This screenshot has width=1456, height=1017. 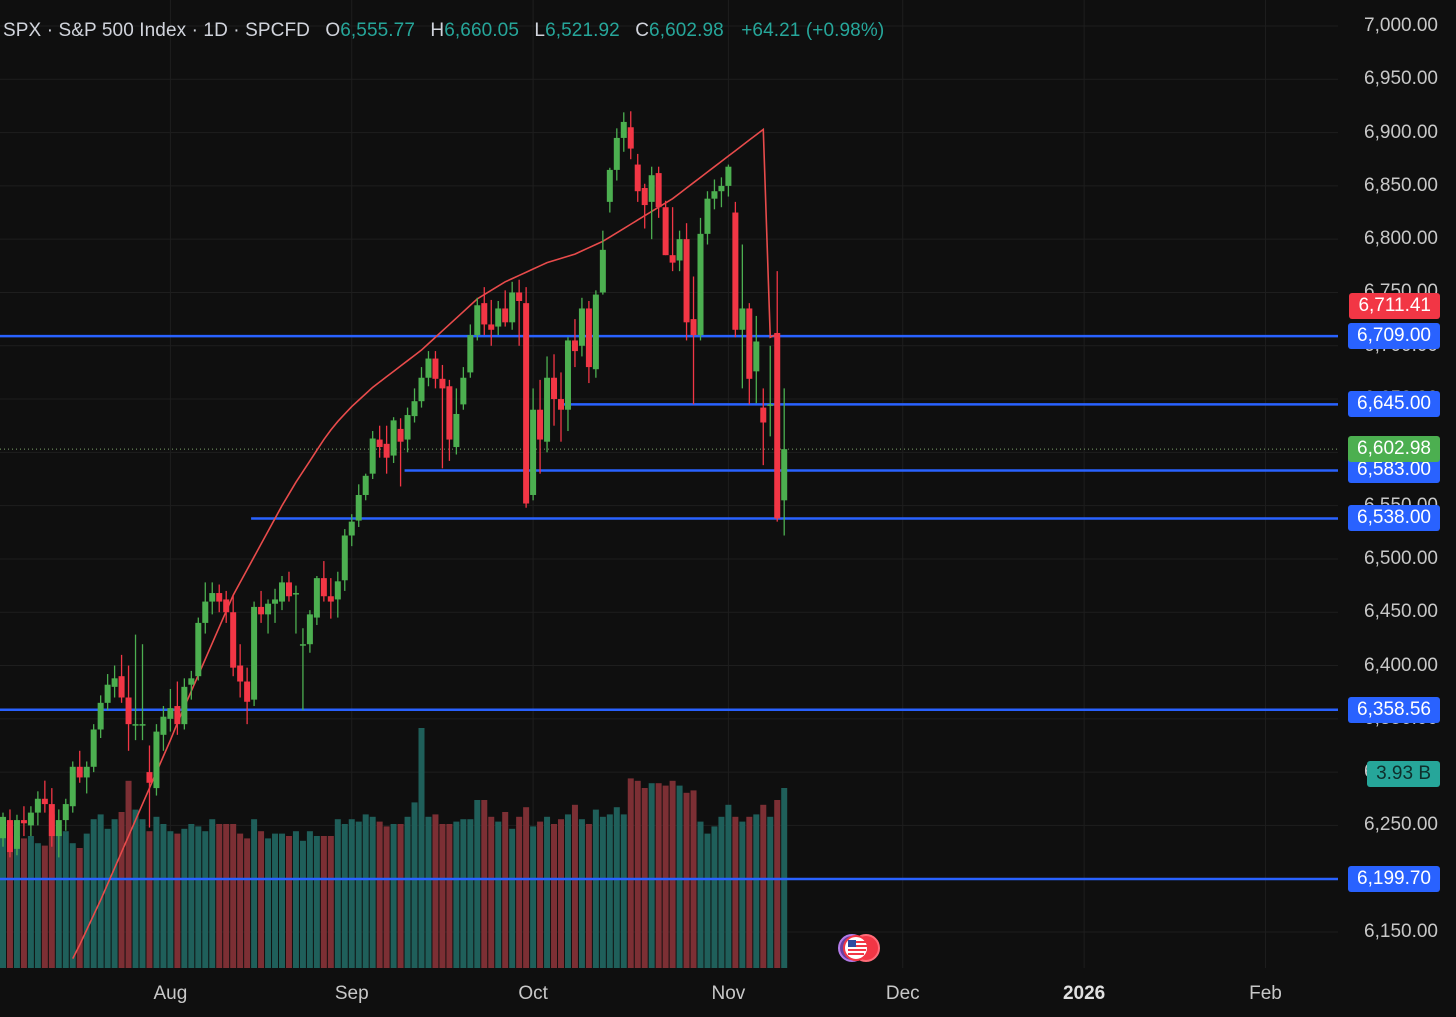 What do you see at coordinates (540, 30) in the screenshot?
I see `low-label: L` at bounding box center [540, 30].